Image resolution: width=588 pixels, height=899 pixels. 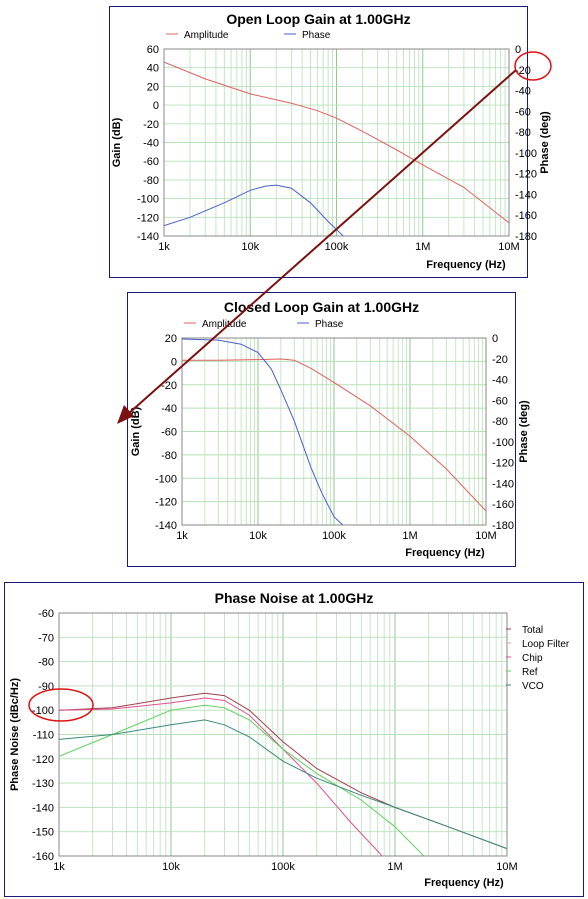 What do you see at coordinates (46, 638) in the screenshot?
I see `y-tick-label: -70` at bounding box center [46, 638].